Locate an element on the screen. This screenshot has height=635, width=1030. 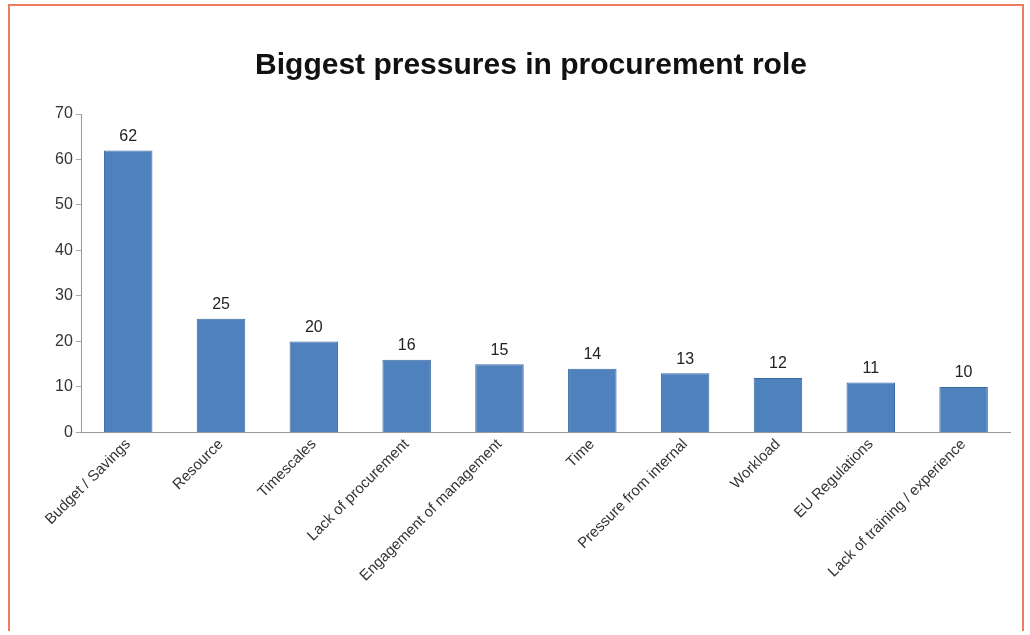
data-label: 15 is located at coordinates (499, 349).